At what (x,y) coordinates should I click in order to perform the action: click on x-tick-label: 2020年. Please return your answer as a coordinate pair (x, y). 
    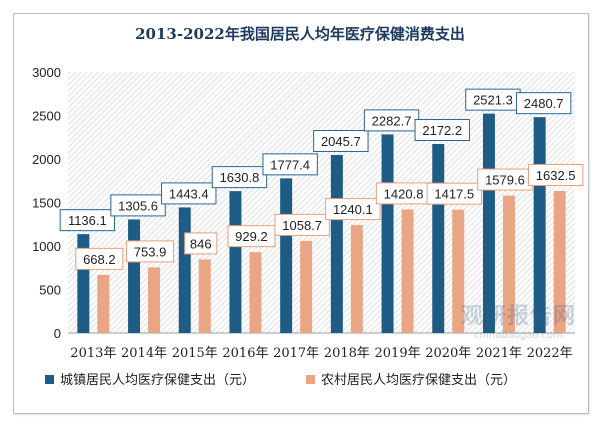
    Looking at the image, I should click on (448, 353).